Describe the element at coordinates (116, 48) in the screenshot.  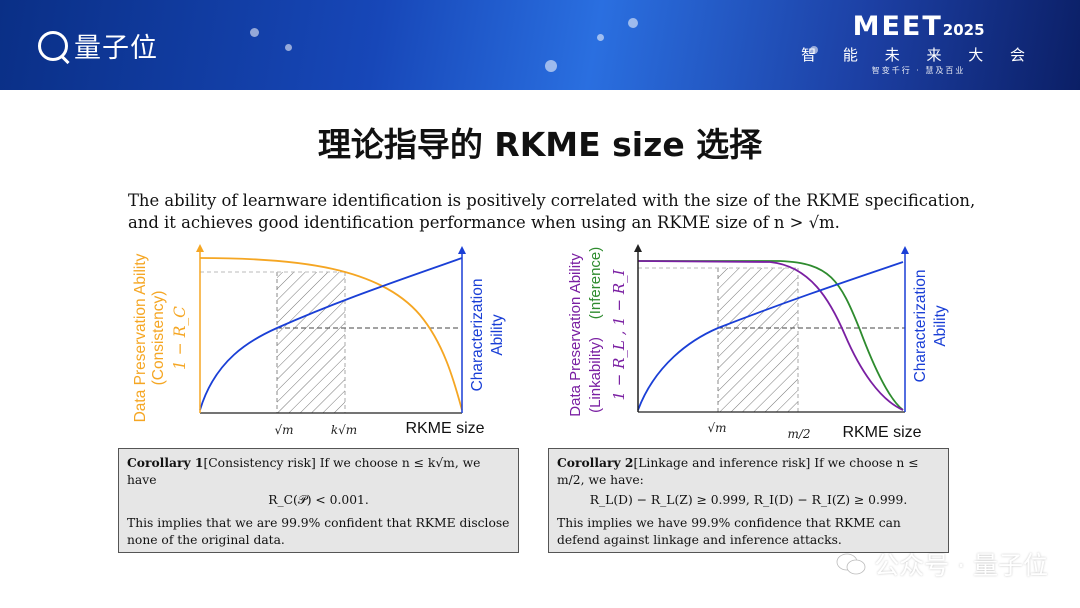
I see `logo-text: 量子位` at that location.